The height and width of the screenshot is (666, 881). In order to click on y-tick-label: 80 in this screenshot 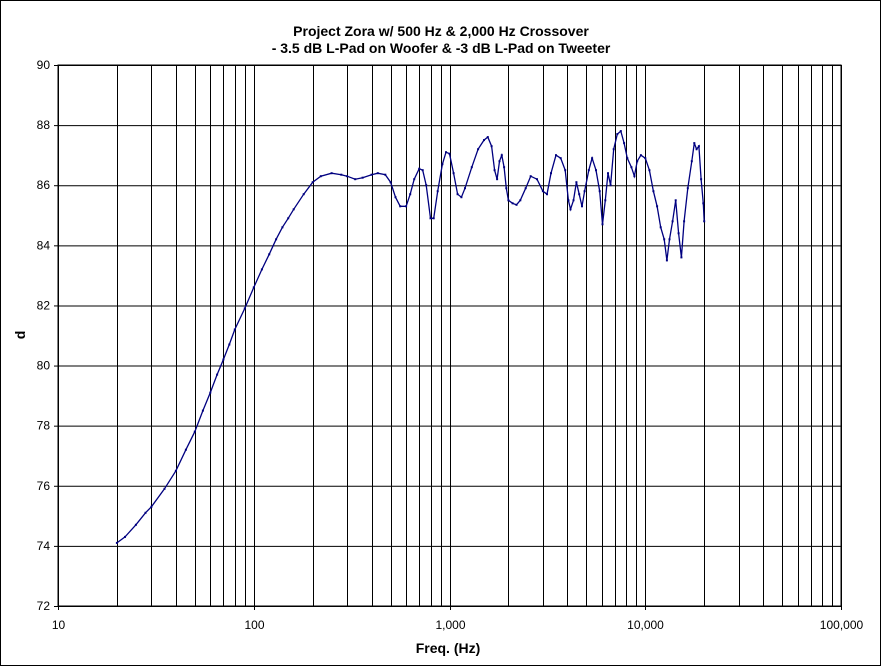, I will do `click(44, 366)`.